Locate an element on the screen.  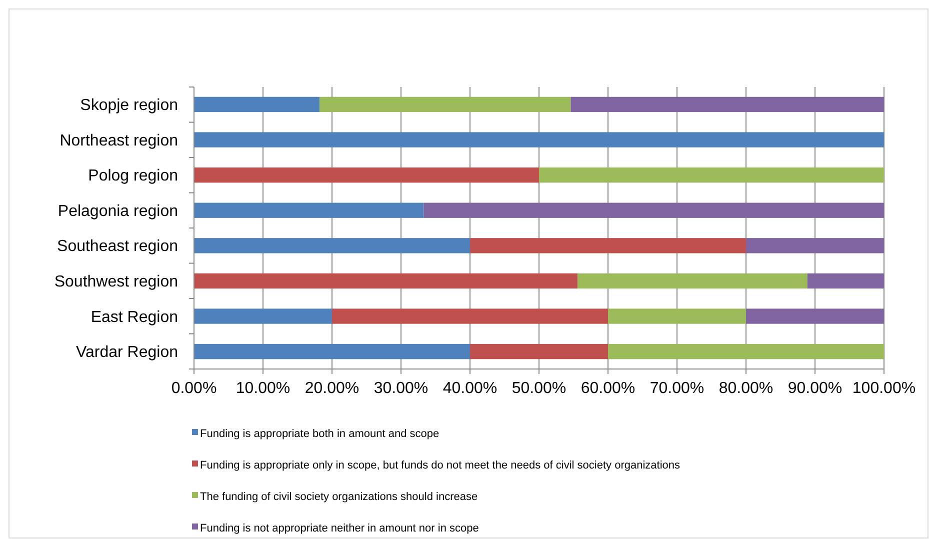
y-tick-label: Vardar Region is located at coordinates (127, 353).